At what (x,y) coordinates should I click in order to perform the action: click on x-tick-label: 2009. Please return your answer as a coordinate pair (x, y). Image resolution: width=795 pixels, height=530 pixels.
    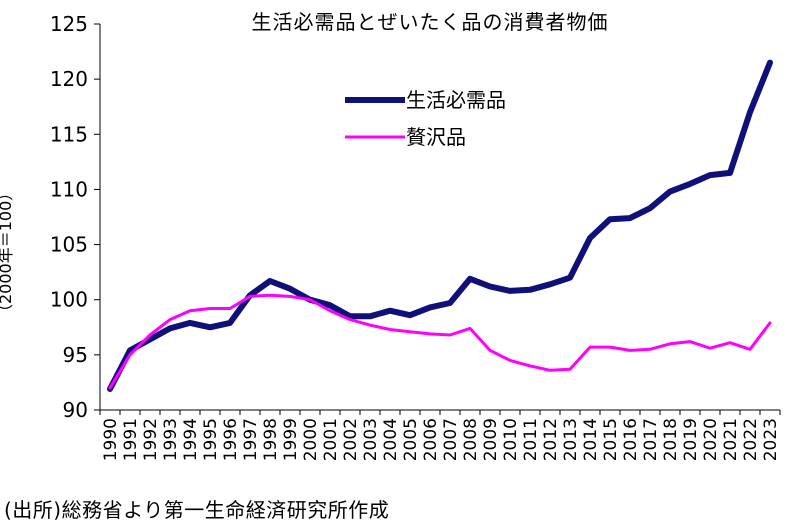
    Looking at the image, I should click on (491, 439).